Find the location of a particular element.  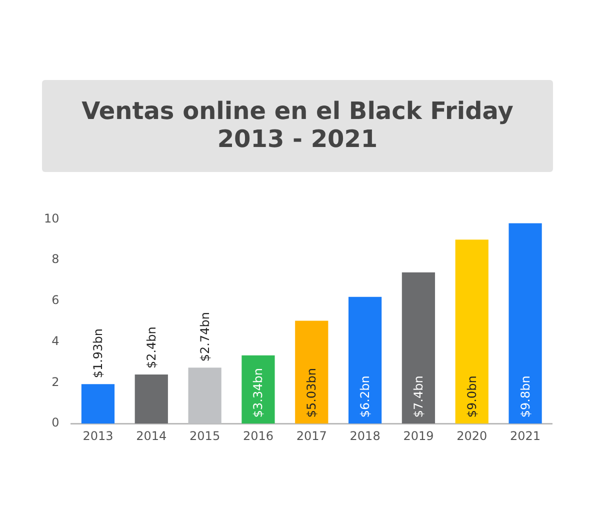

x-tick-label: 2017 is located at coordinates (311, 435).